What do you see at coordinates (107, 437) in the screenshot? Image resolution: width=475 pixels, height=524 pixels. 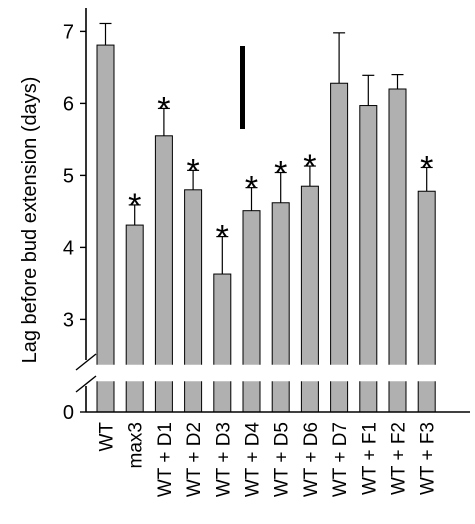 I see `x-tick-label-0: WT` at bounding box center [107, 437].